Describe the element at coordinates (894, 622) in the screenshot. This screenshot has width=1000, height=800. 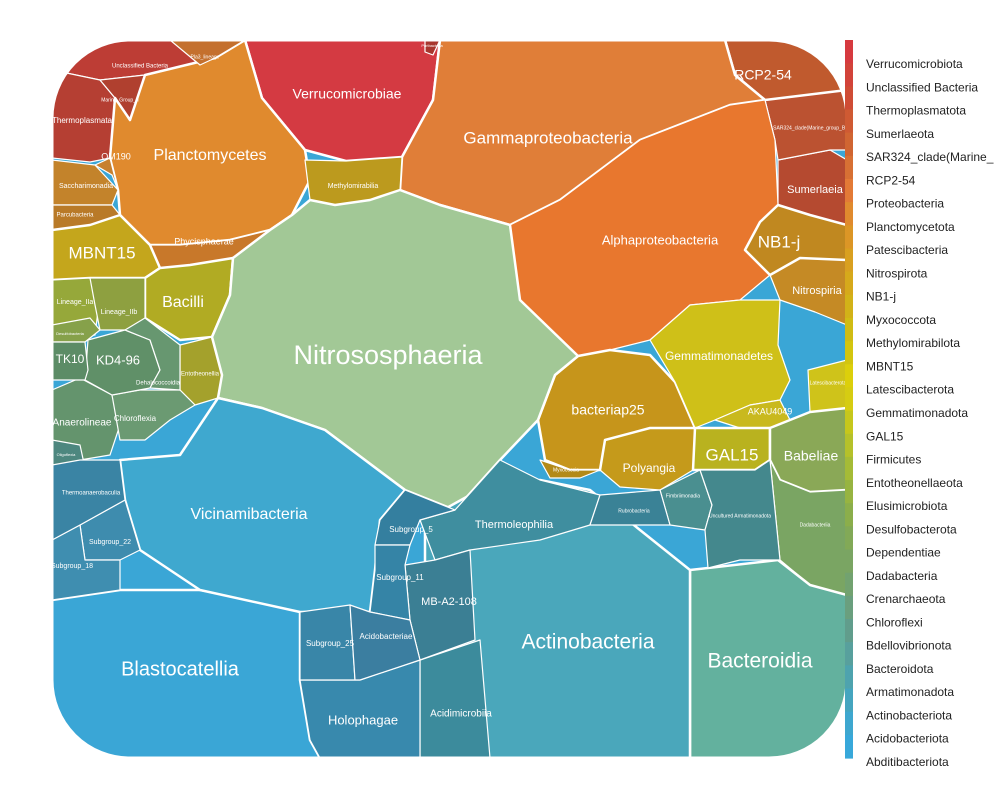
I see `legend-entry-label: Chloroflexi` at that location.